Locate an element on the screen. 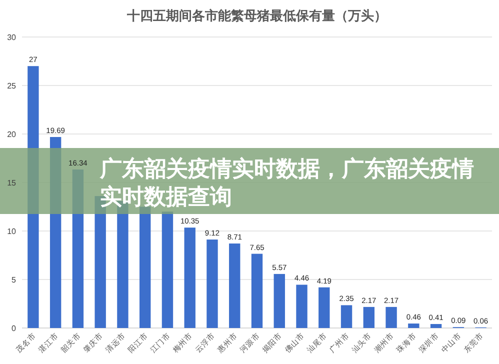 The image size is (499, 364). chart-title: 十四五期间各市能繁母猪最低保有量（万头） is located at coordinates (256, 15).